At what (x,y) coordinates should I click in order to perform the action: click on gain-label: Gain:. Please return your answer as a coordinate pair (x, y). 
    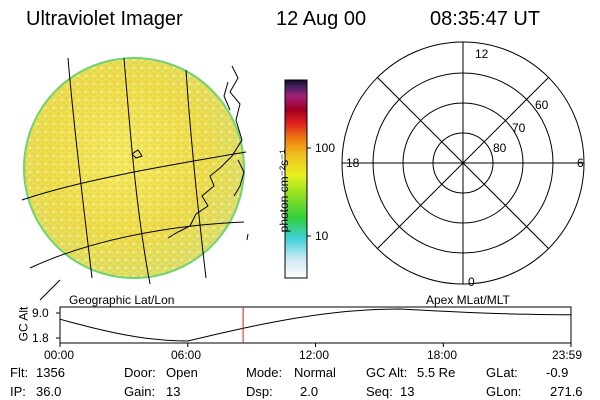
    Looking at the image, I should click on (140, 391).